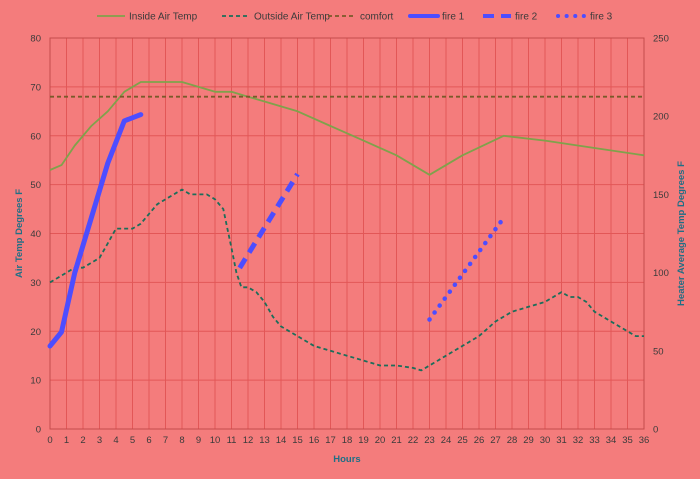 The height and width of the screenshot is (479, 700). I want to click on y-tick-label: 40, so click(35, 234).